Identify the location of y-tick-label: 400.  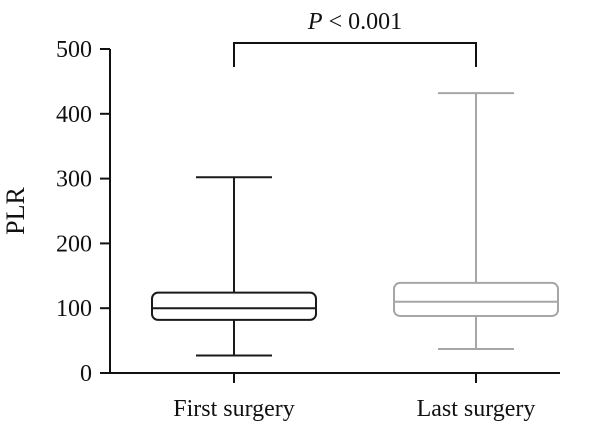
(74, 115).